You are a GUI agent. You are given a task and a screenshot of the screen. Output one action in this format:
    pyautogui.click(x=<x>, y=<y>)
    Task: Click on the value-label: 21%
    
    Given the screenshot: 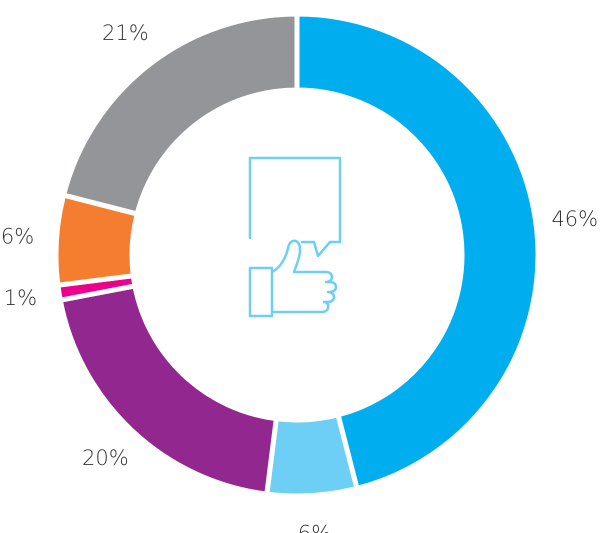 What is the action you would take?
    pyautogui.click(x=125, y=33)
    